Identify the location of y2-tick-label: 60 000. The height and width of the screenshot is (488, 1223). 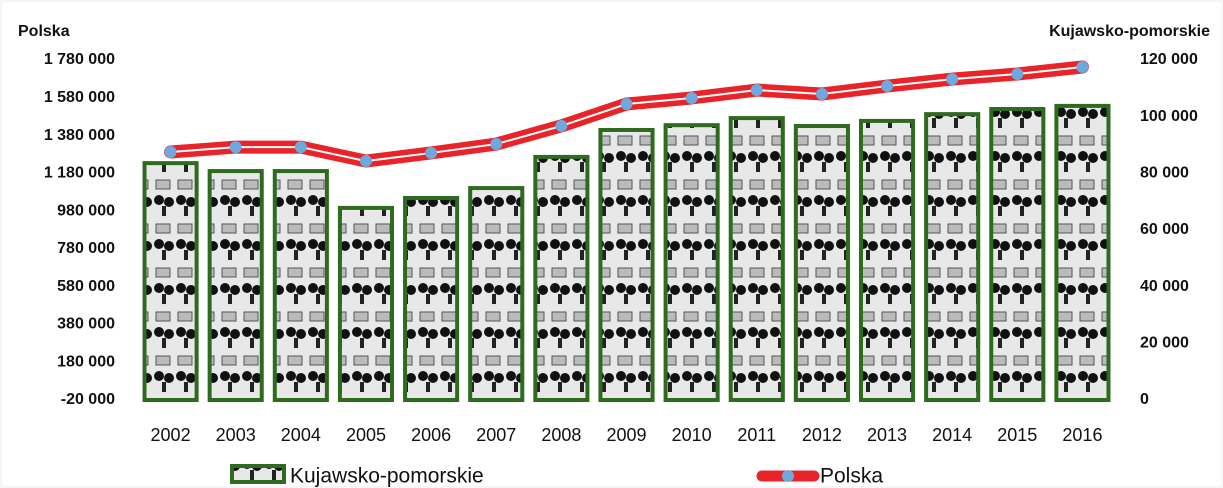
(1164, 229).